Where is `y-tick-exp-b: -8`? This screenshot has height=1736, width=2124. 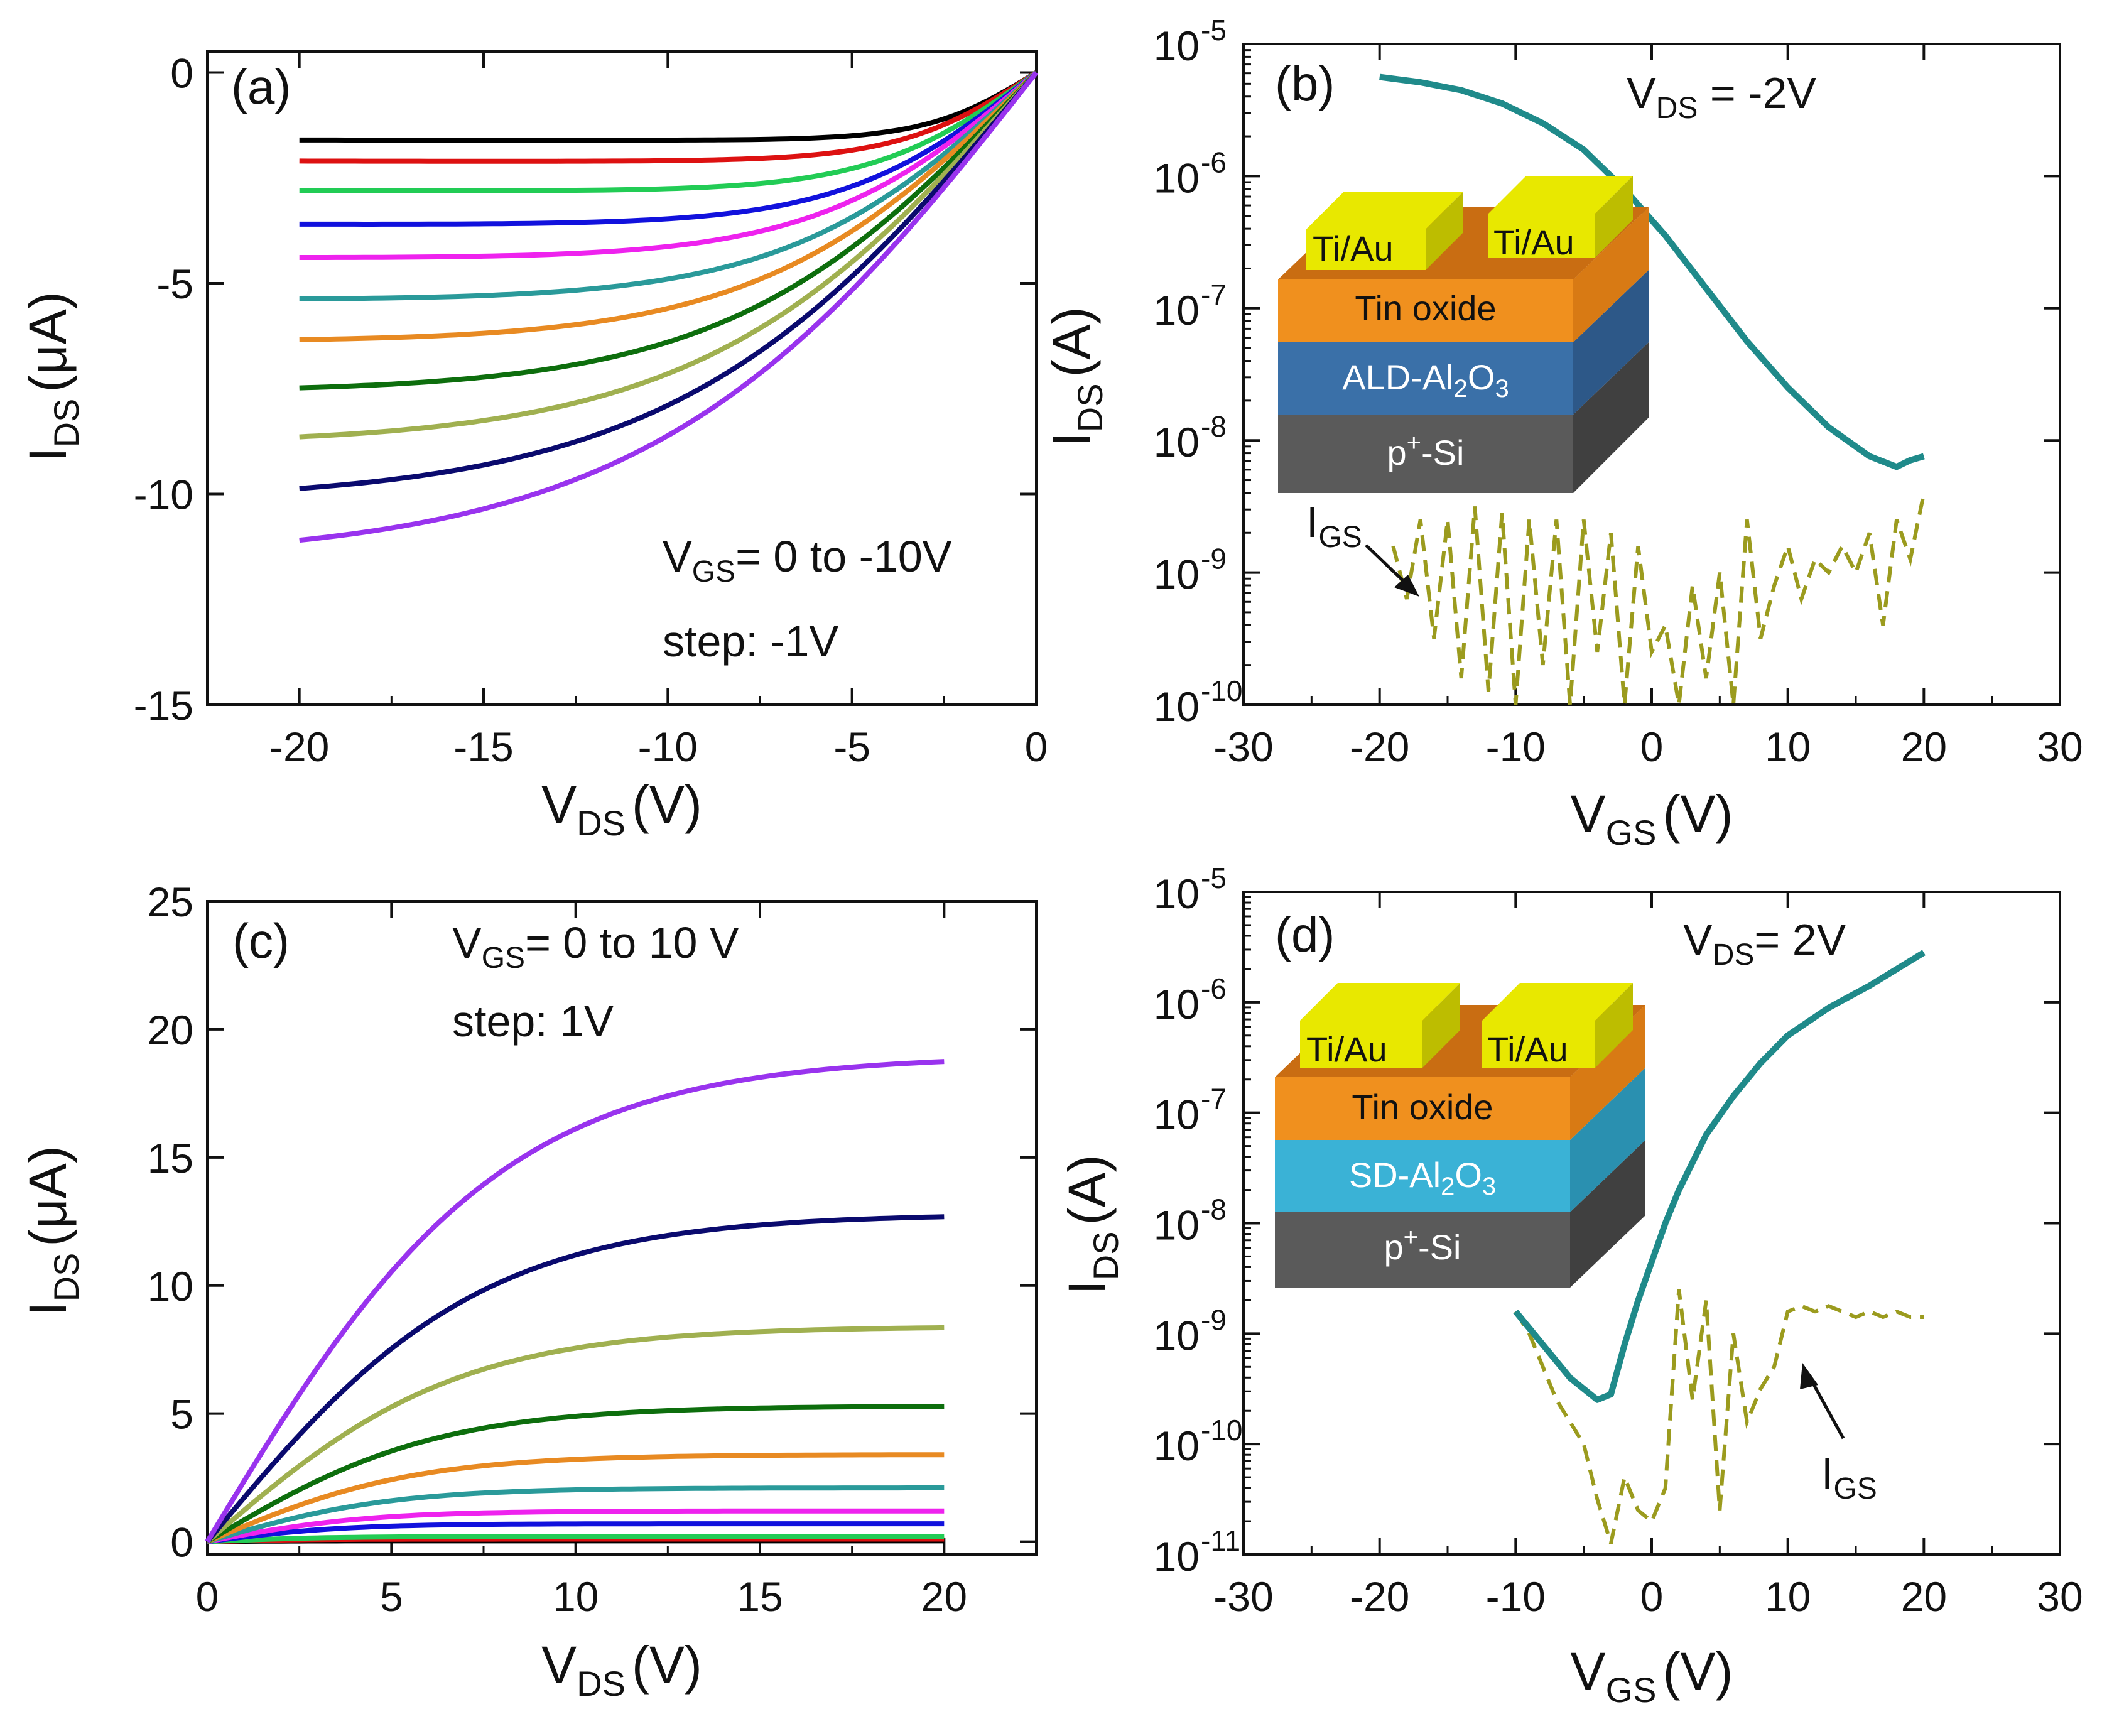 y-tick-exp-b: -8 is located at coordinates (1214, 426).